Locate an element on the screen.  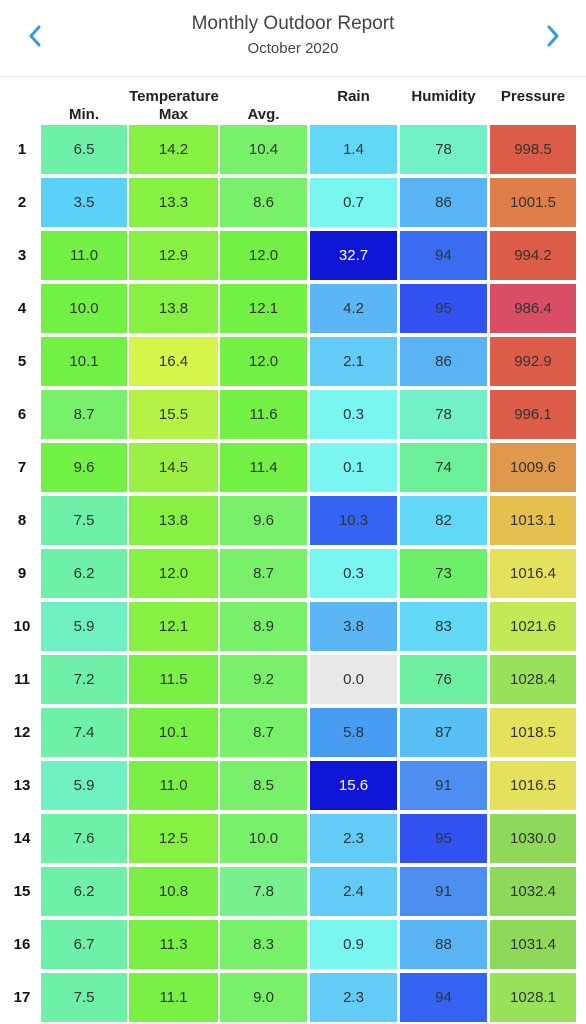
cell-humidity: 78 is located at coordinates (443, 414).